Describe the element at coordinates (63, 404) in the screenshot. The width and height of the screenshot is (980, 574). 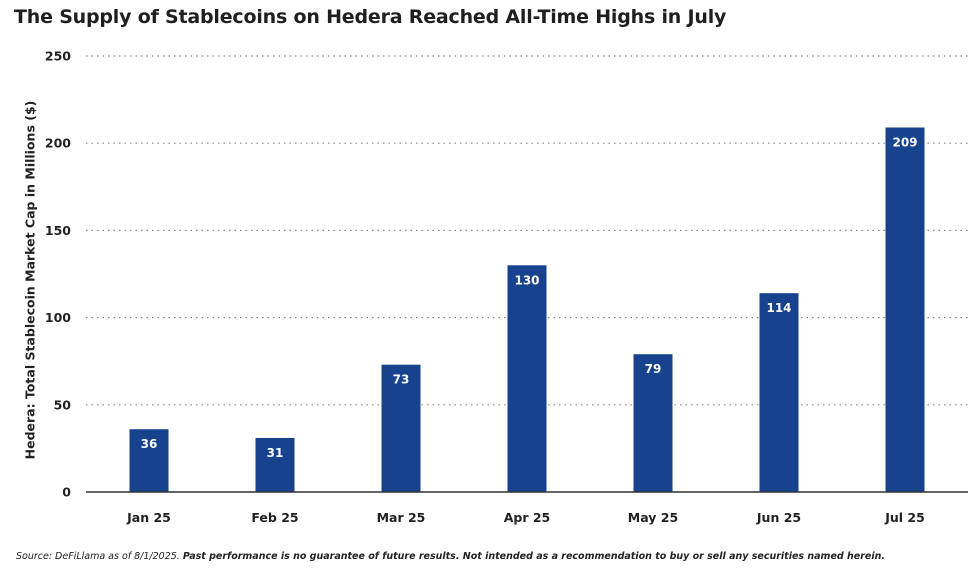
I see `y-tick-label: 50` at that location.